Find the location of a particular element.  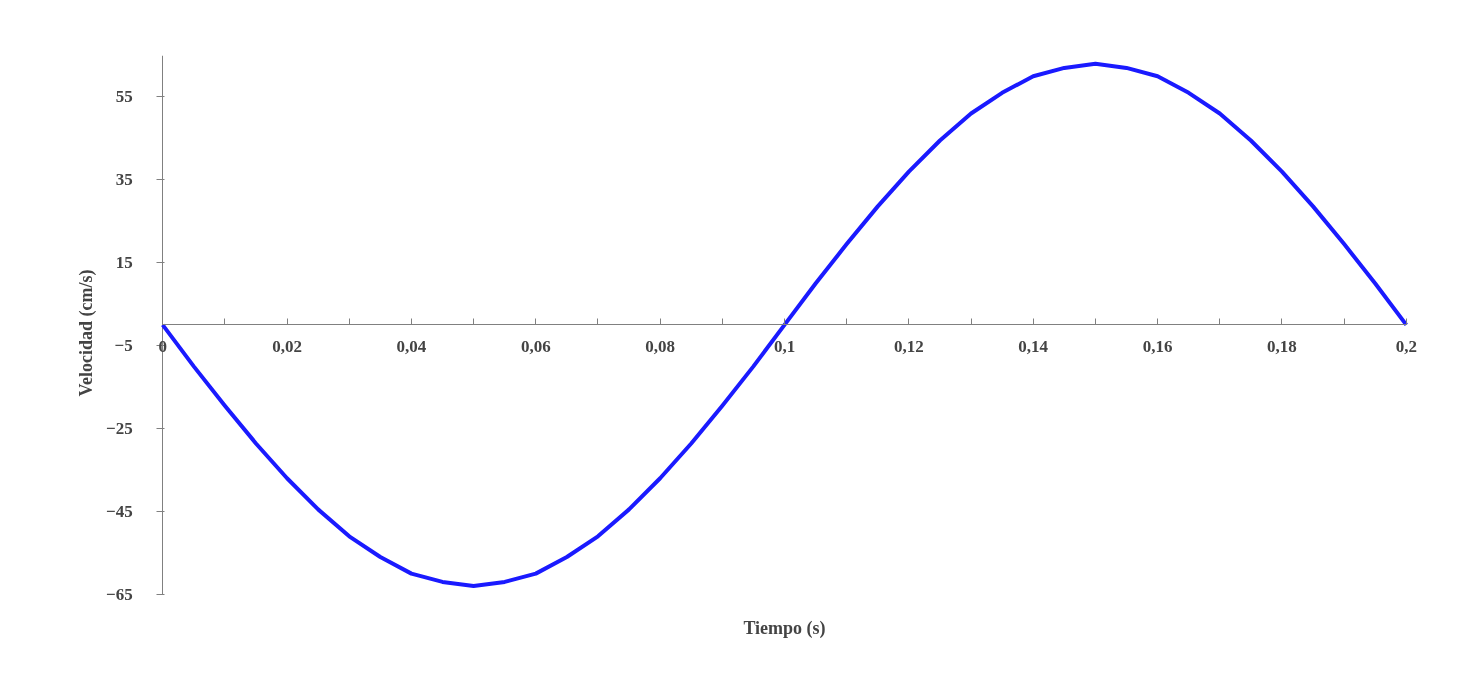

x-axis-title: Tiempo (s) is located at coordinates (784, 628).